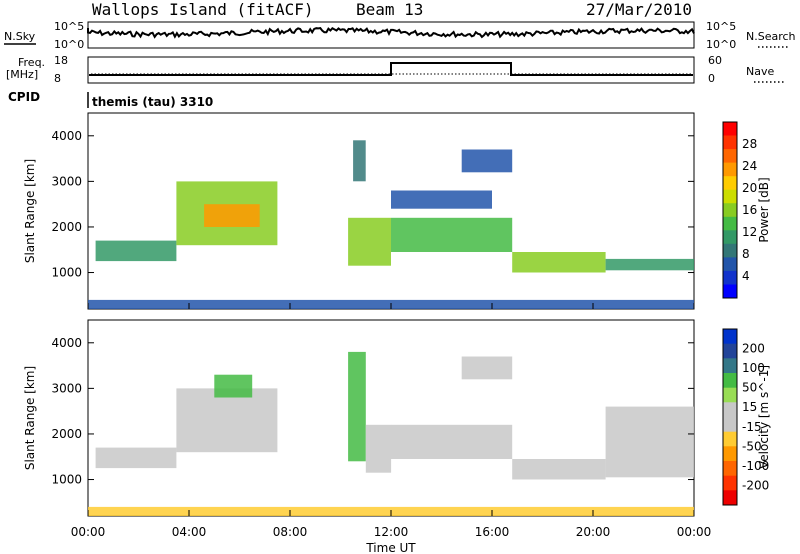 This screenshot has height=554, width=800. Describe the element at coordinates (721, 26) in the screenshot. I see `noise-right-tick-top: 10^5` at that location.